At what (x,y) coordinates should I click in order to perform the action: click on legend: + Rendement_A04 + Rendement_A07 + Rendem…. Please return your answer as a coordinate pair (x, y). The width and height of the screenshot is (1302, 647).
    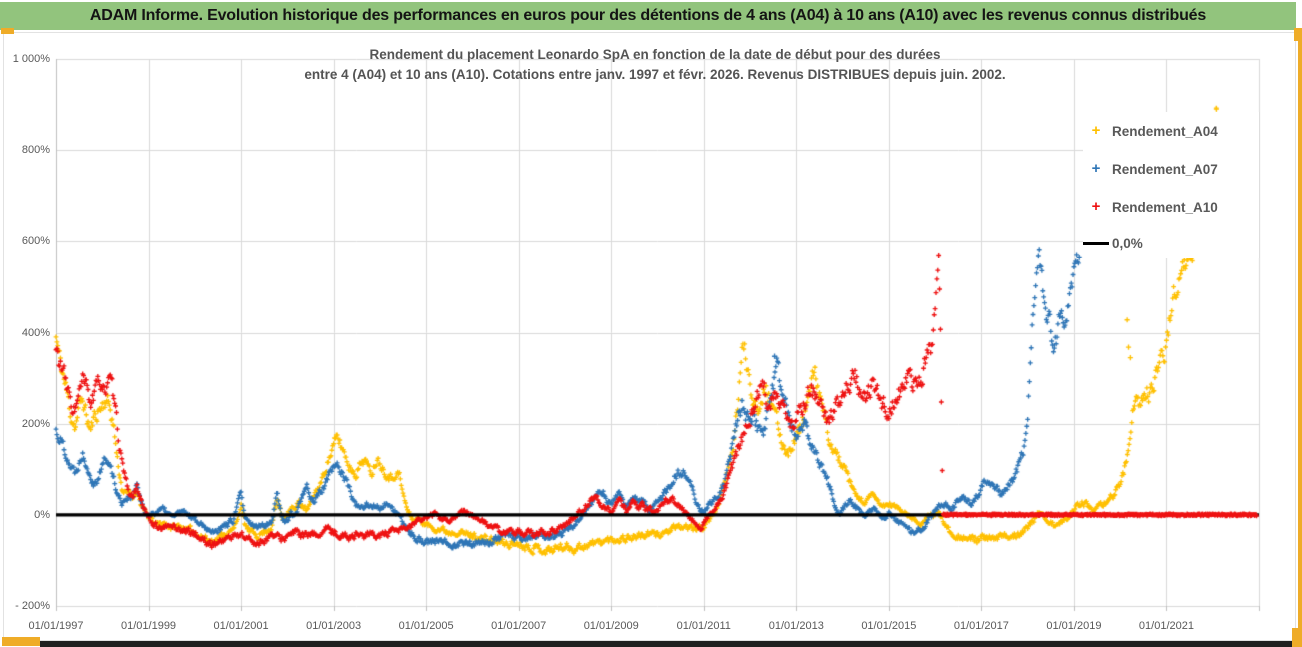
    Looking at the image, I should click on (1171, 185).